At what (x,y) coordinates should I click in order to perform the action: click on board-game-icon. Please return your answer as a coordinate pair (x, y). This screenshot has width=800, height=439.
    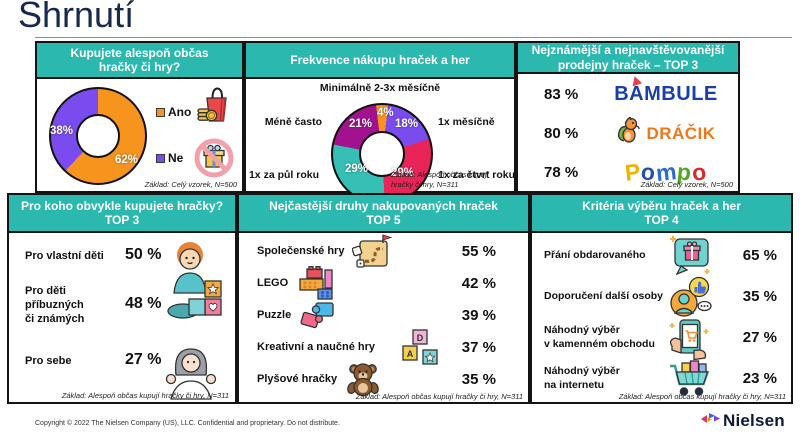
    Looking at the image, I should click on (372, 251).